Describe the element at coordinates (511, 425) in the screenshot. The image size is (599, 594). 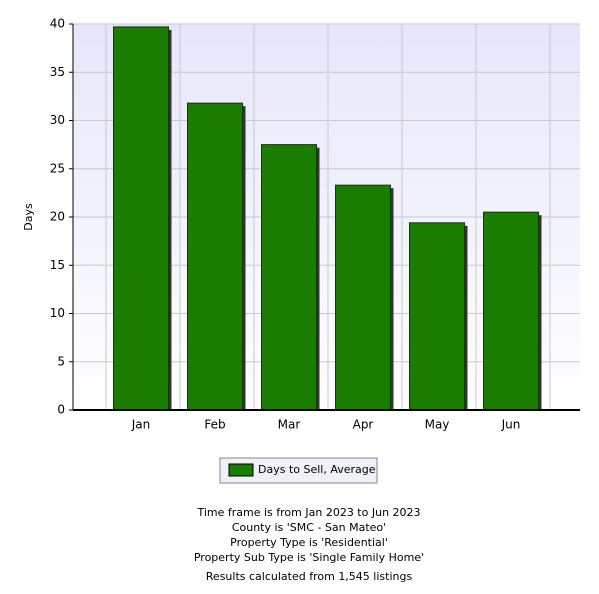
I see `x-tick-label: Jun` at that location.